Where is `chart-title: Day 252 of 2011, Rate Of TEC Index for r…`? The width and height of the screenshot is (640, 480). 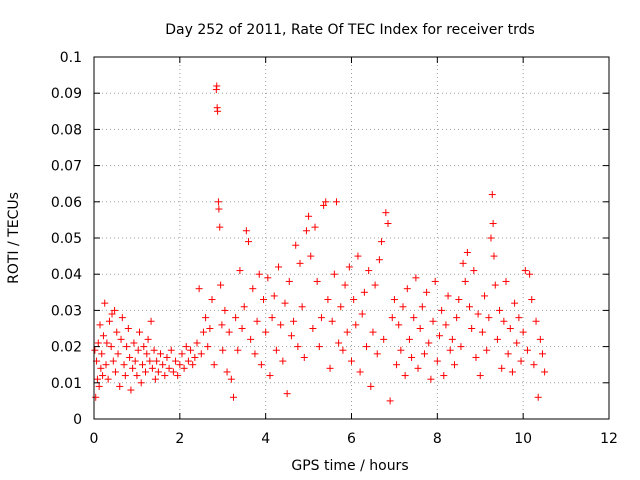
chart-title: Day 252 of 2011, Rate Of TEC Index for r… is located at coordinates (350, 30).